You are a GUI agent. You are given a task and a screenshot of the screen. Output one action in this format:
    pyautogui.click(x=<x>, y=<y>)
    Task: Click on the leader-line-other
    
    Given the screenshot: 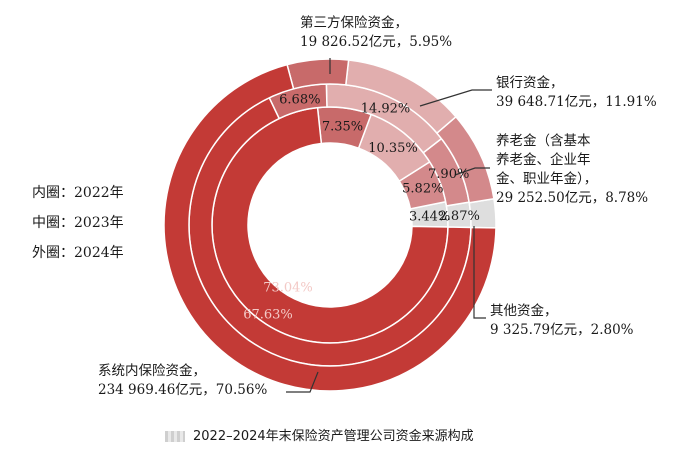 What is the action you would take?
    pyautogui.click(x=479, y=272)
    